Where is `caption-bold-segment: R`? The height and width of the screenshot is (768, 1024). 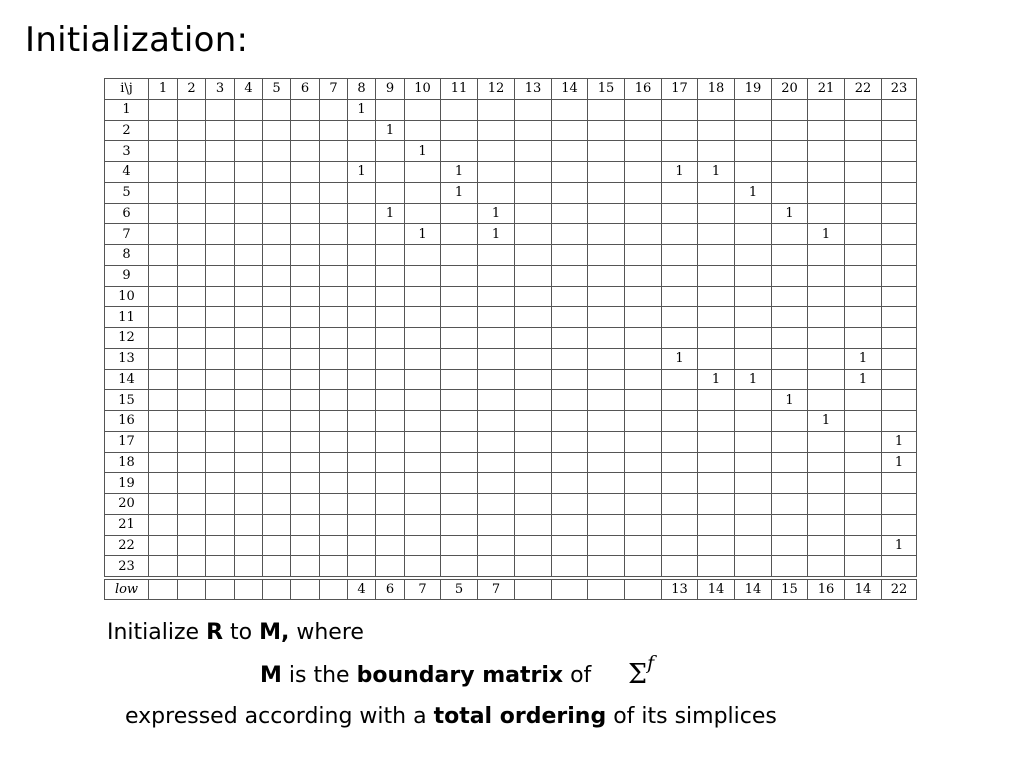
caption-bold-segment: R is located at coordinates (215, 632).